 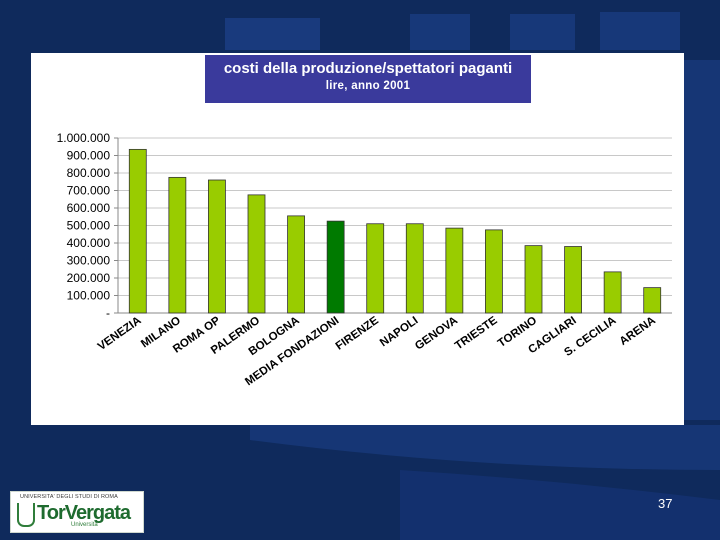 What do you see at coordinates (89, 296) in the screenshot?
I see `y-tick-label: 100.000` at bounding box center [89, 296].